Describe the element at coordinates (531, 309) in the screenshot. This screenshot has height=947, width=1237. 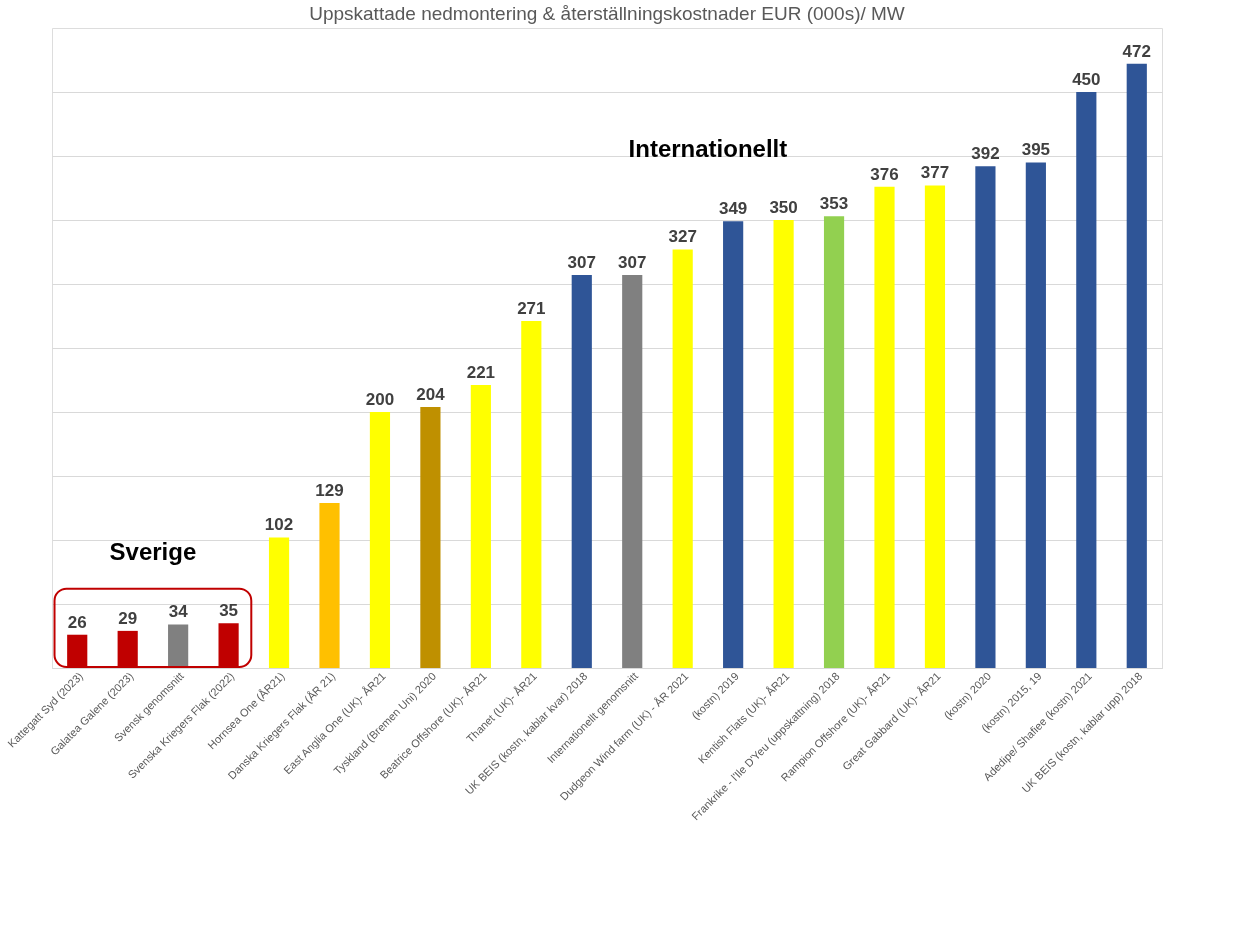
I see `data-label: 271` at that location.